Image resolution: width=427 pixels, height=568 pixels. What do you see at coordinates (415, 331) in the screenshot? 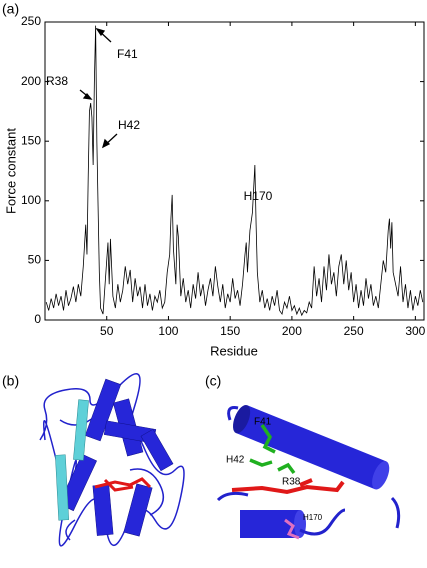
I see `x-tick-label: 300` at bounding box center [415, 331].